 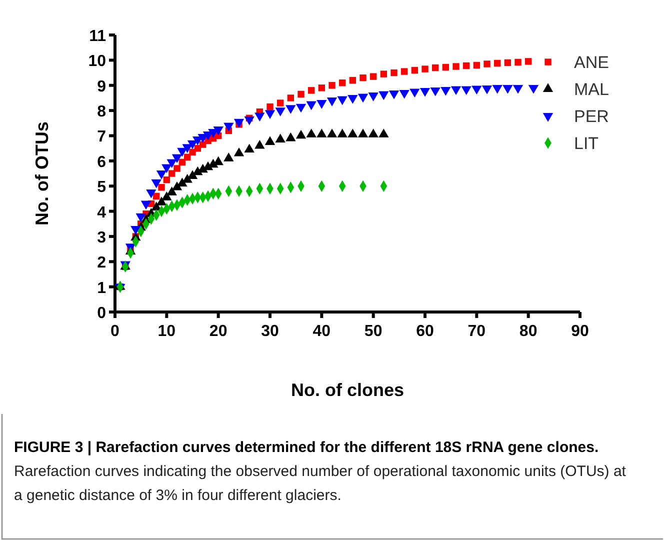 I want to click on y-tick-label: 5, so click(x=101, y=187).